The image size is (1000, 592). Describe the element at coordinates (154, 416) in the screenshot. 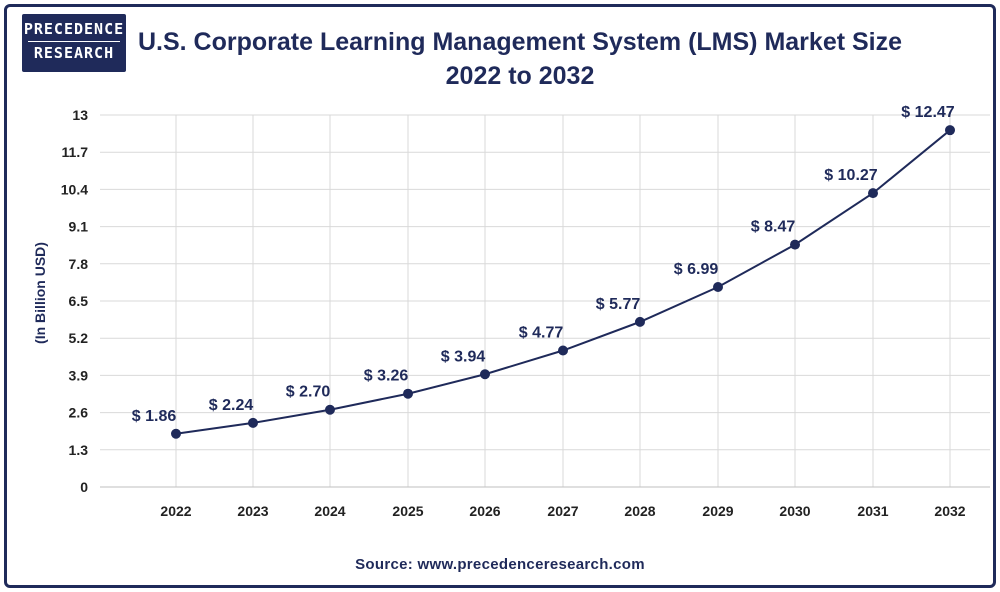

I see `data-label: $ 1.86` at that location.